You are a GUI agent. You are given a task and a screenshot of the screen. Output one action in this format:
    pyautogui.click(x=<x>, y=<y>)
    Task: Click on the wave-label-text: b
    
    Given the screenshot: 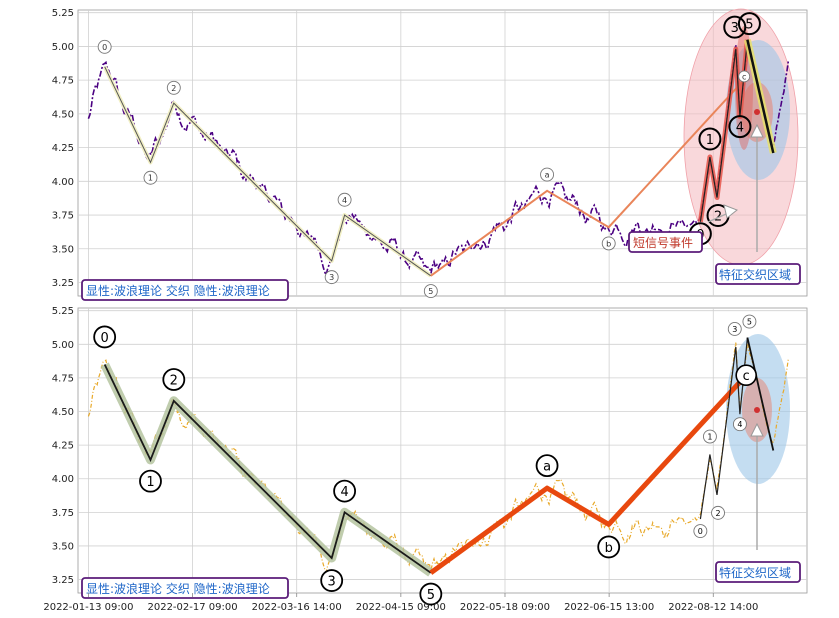 What is the action you would take?
    pyautogui.click(x=608, y=243)
    